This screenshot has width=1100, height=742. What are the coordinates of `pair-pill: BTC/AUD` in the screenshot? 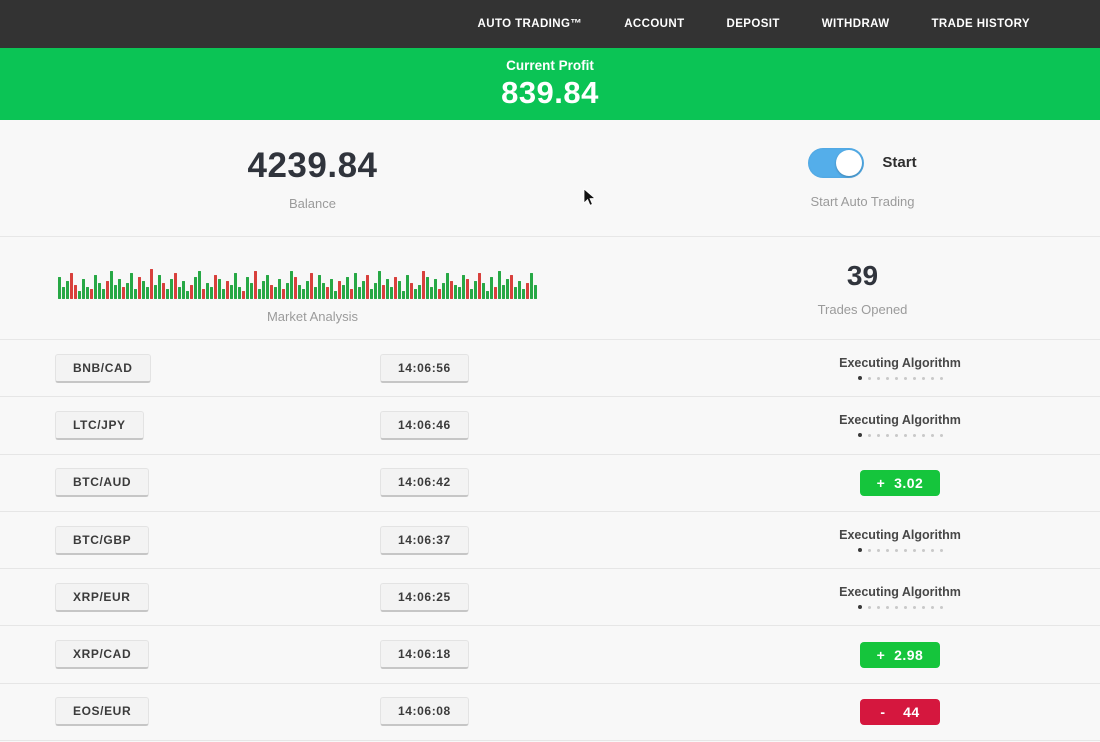 It's located at (102, 483).